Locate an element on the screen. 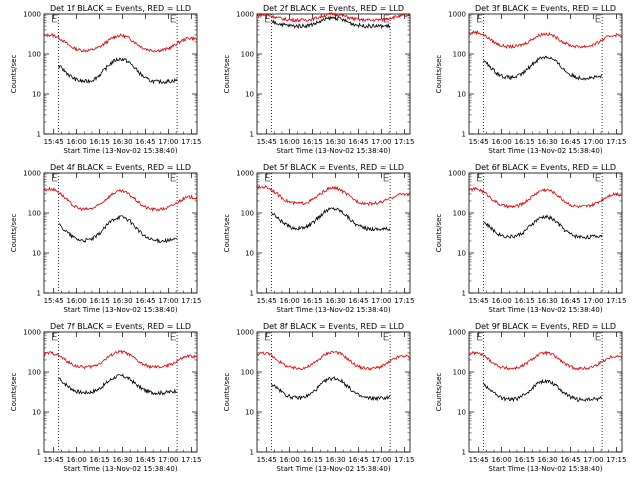 Image resolution: width=640 pixels, height=480 pixels. panel-title: Det 8f BLACK = Events, RED = LLD is located at coordinates (333, 326).